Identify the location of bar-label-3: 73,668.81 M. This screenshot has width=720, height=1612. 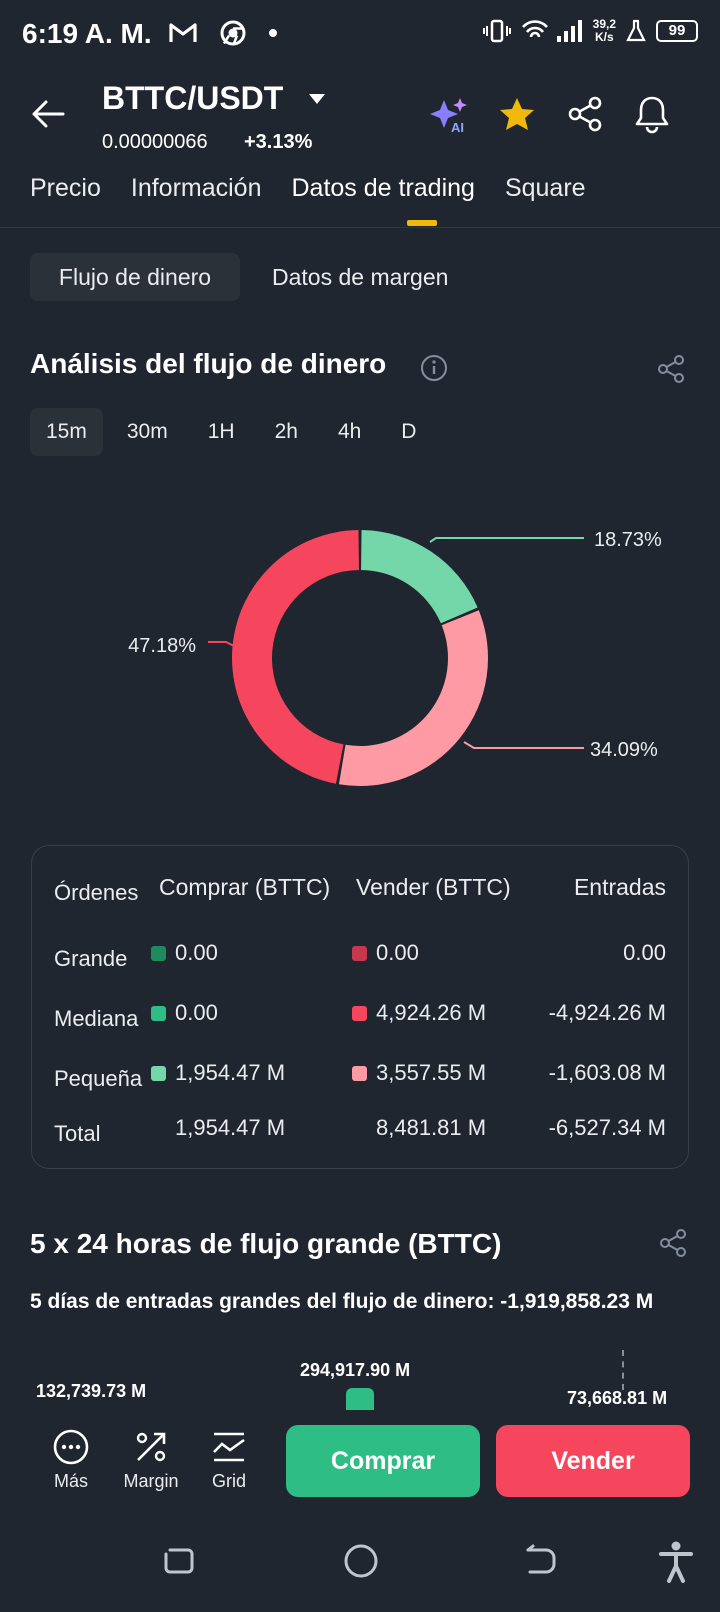
(617, 1398).